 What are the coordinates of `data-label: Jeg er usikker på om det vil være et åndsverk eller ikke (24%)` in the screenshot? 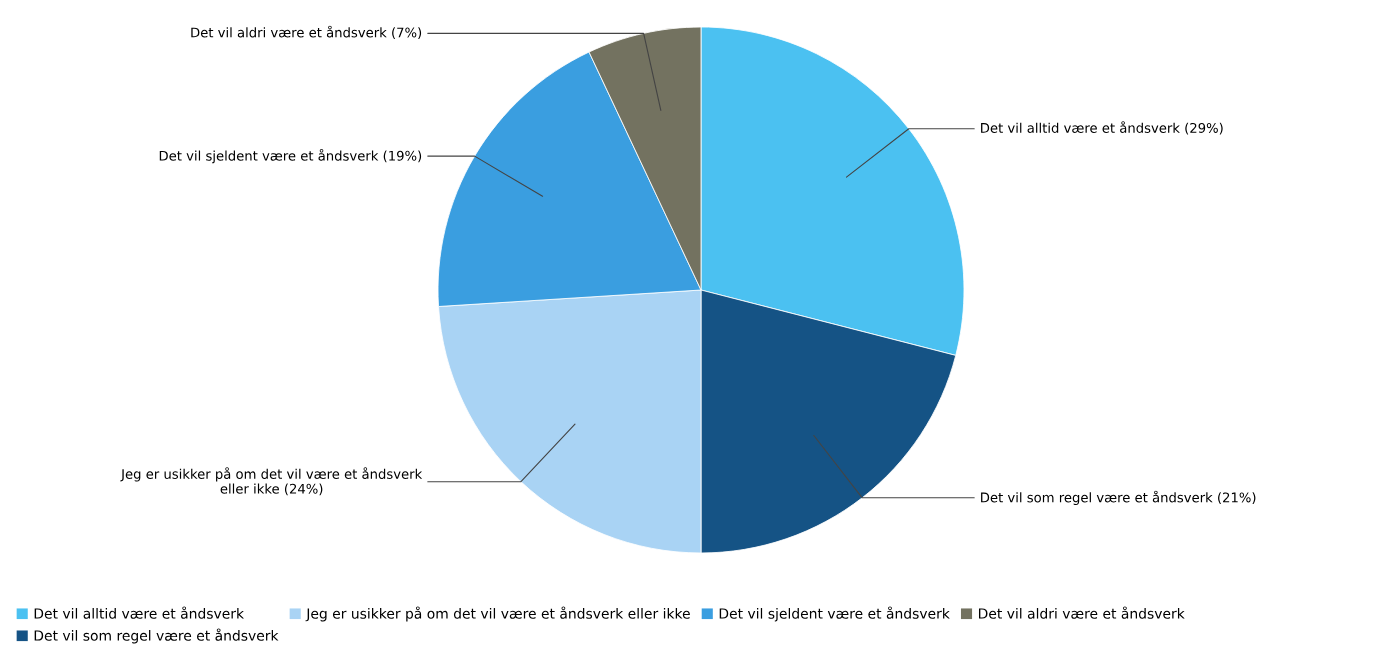 It's located at (271, 481).